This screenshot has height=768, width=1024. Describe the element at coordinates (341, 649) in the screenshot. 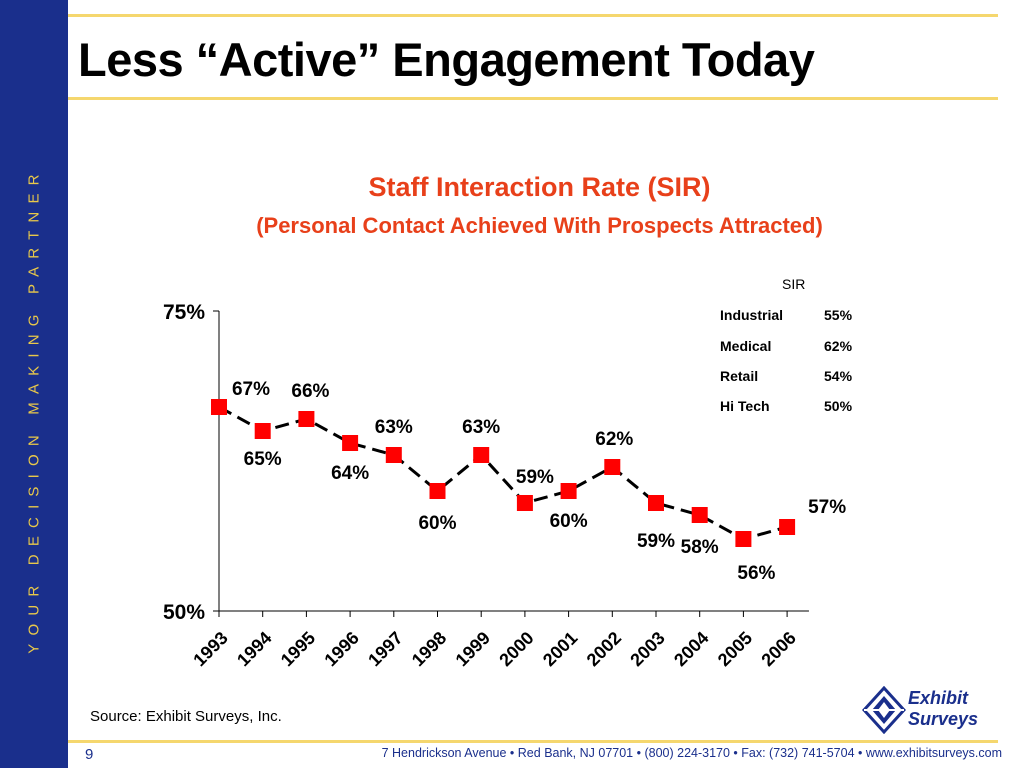

I see `x-tick-label: 1996` at that location.